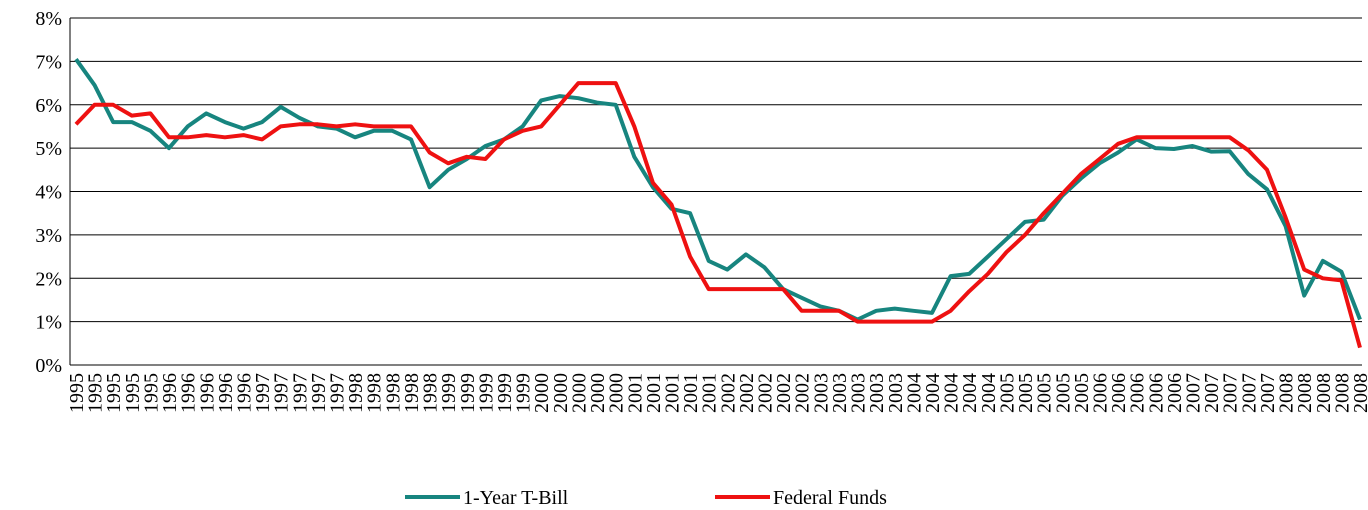  I want to click on legend-label: 1-Year T-Bill, so click(516, 498).